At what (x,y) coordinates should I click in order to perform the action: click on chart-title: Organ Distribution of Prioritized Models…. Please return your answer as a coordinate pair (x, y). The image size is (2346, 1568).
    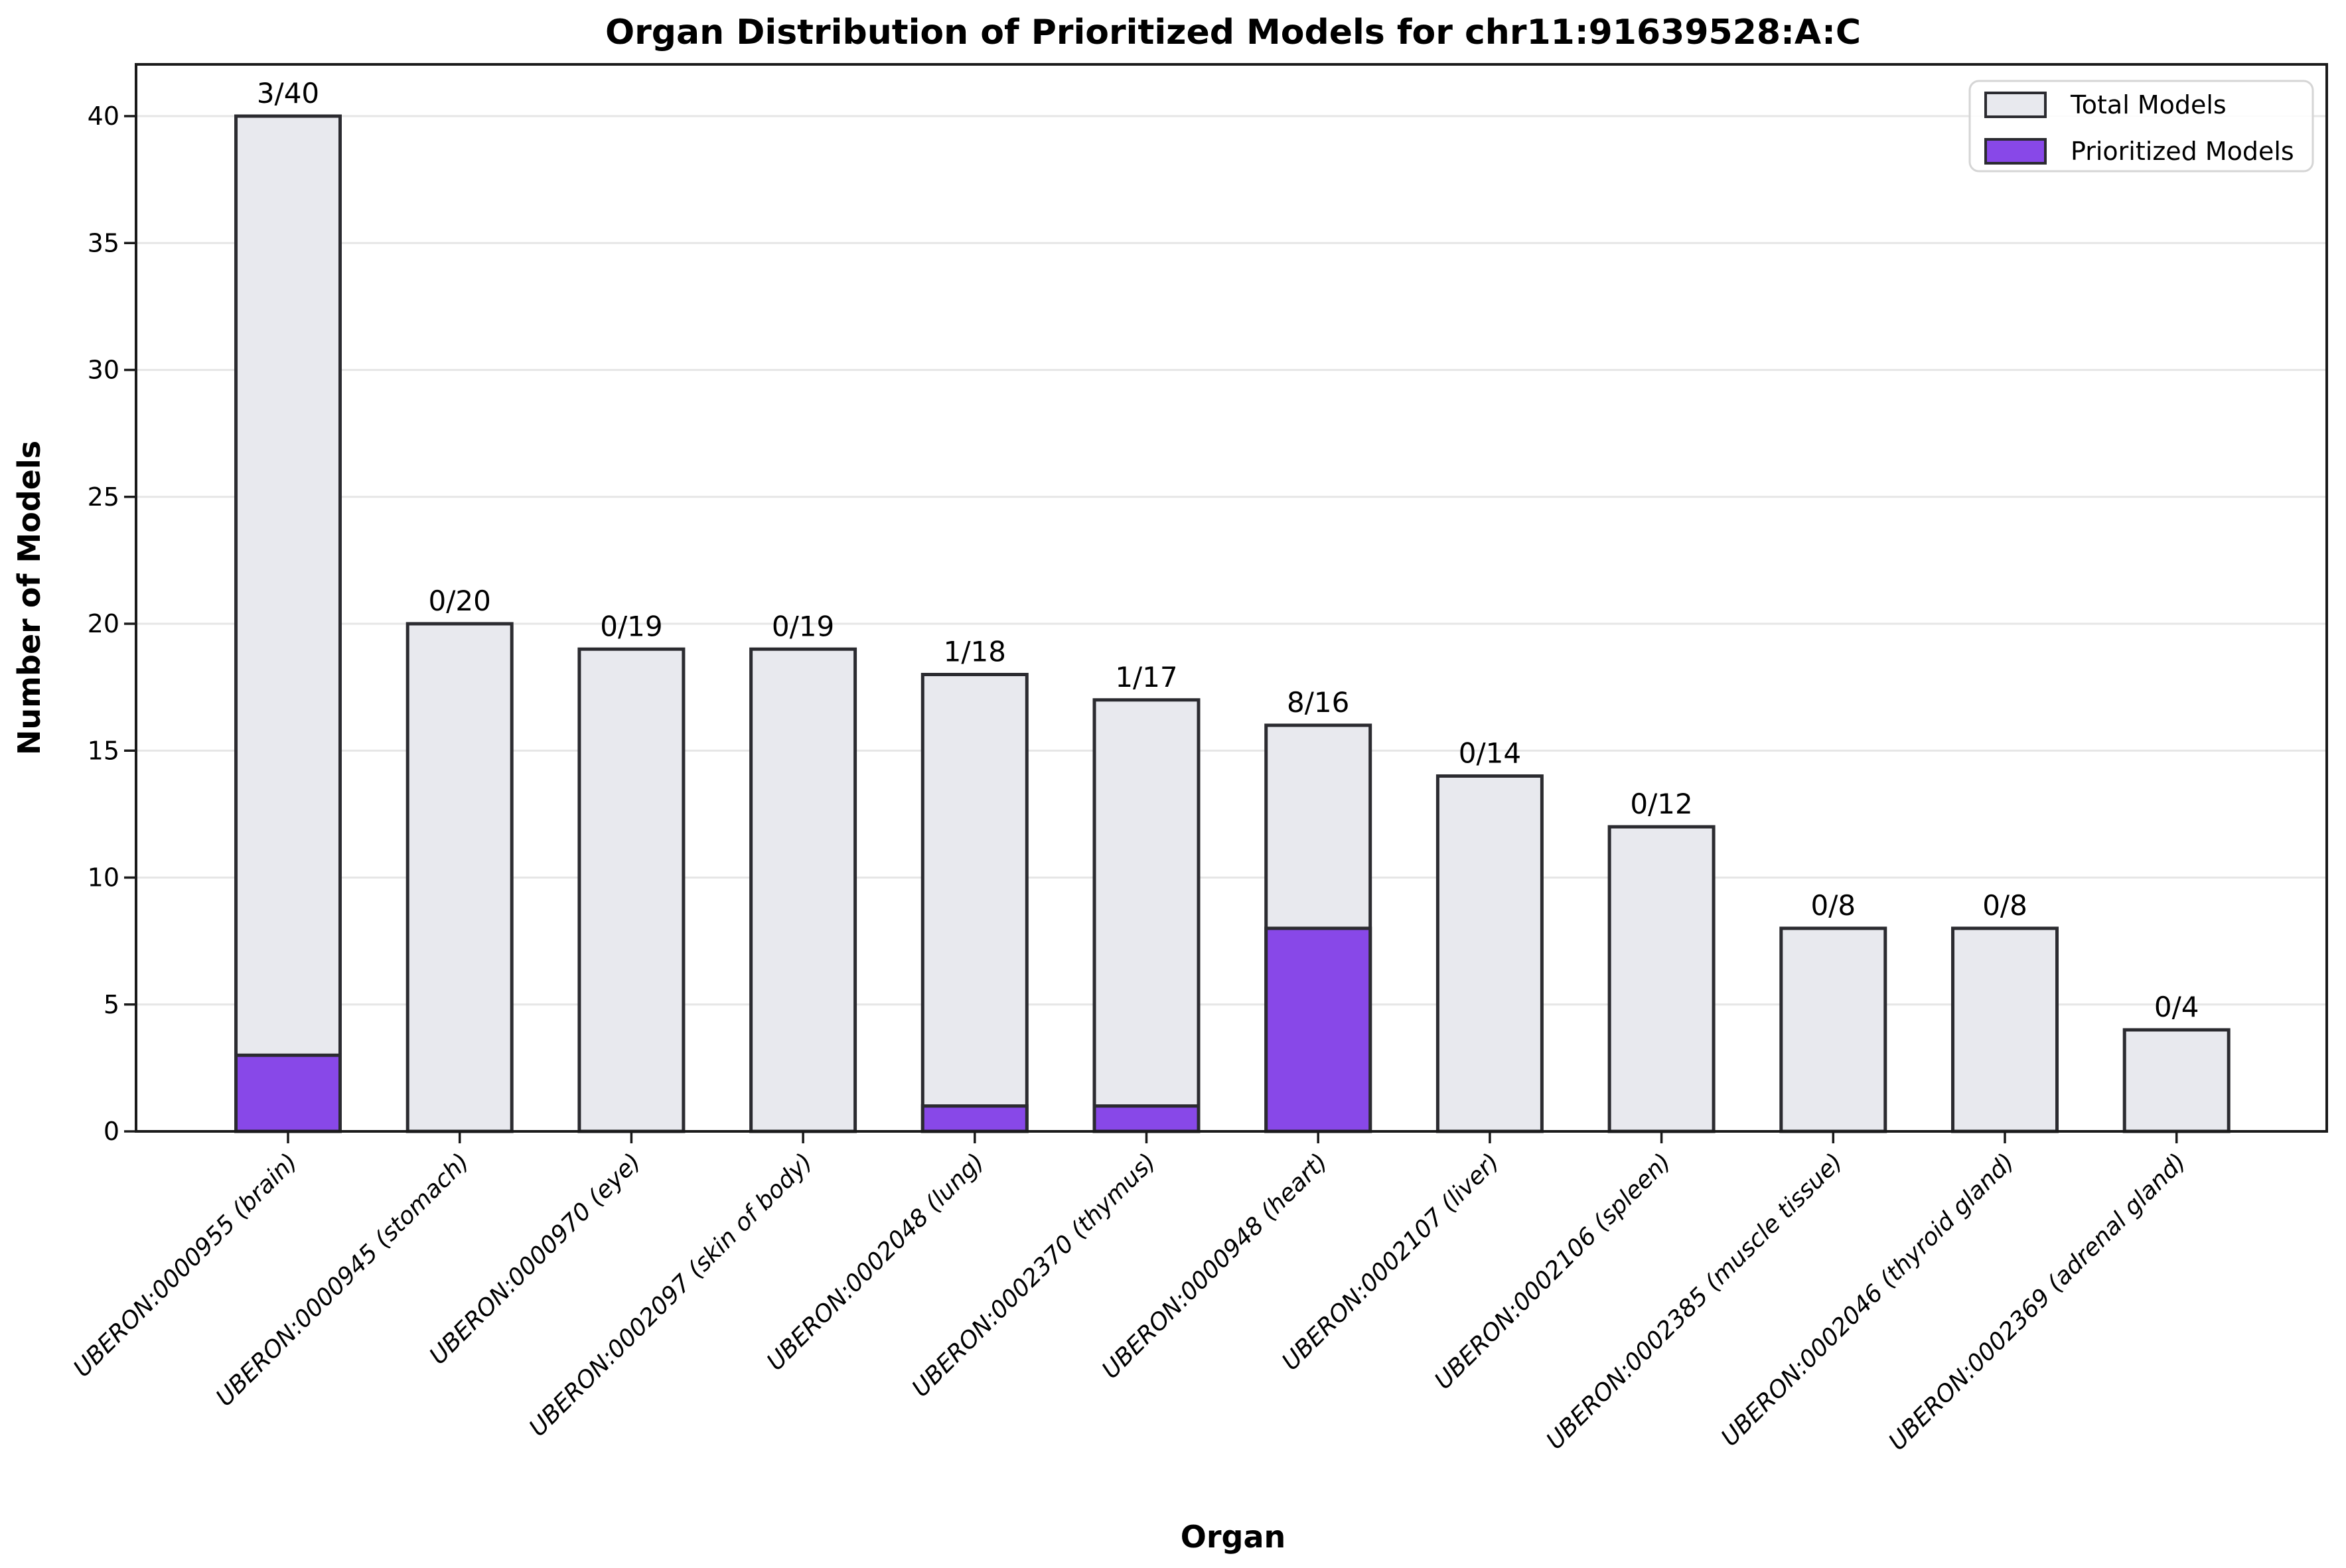
    Looking at the image, I should click on (1233, 32).